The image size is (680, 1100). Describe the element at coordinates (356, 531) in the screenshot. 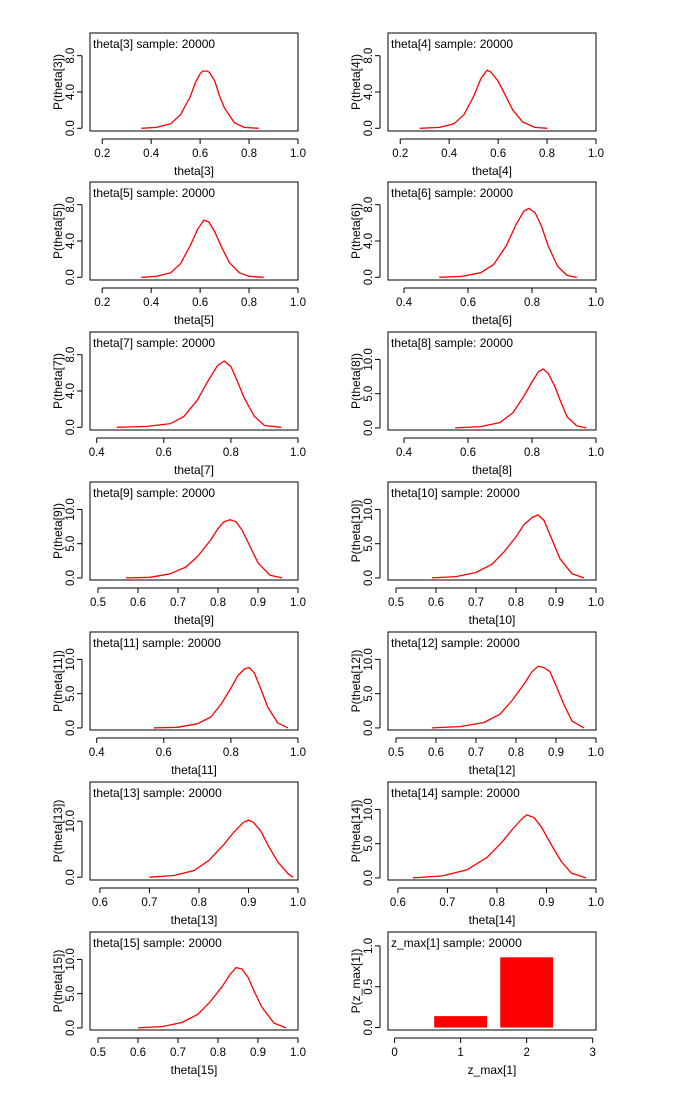

I see `y-axis-label: P(theta[10])` at that location.